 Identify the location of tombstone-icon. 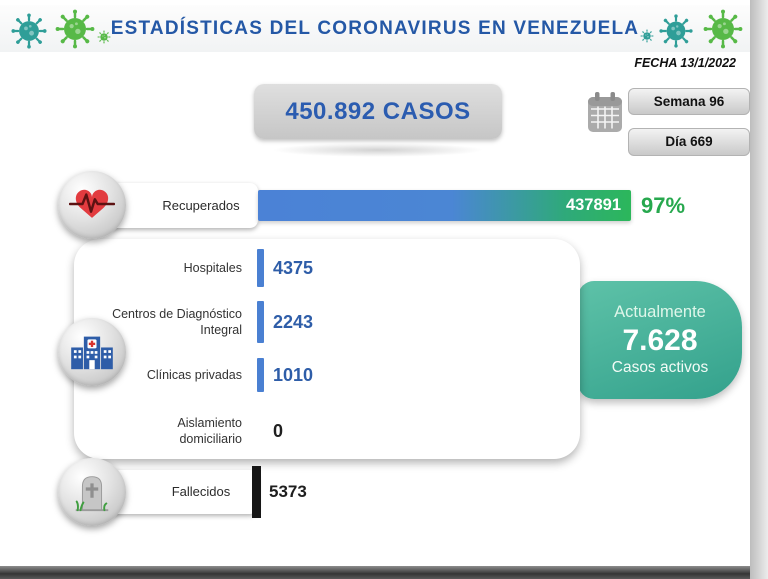
(92, 492).